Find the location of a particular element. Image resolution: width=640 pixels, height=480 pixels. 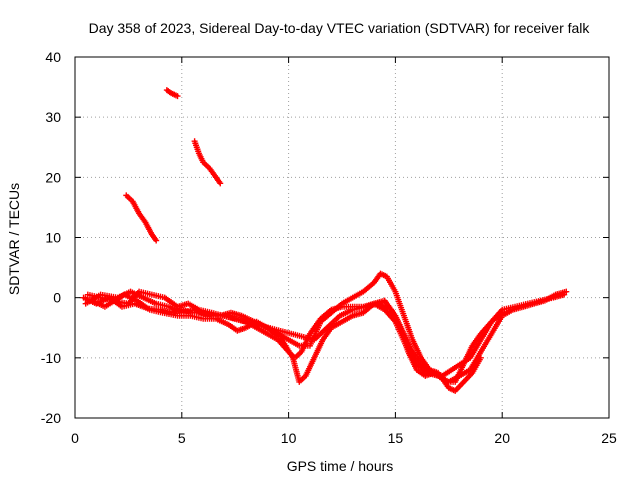

x-tick-label: 20 is located at coordinates (502, 438).